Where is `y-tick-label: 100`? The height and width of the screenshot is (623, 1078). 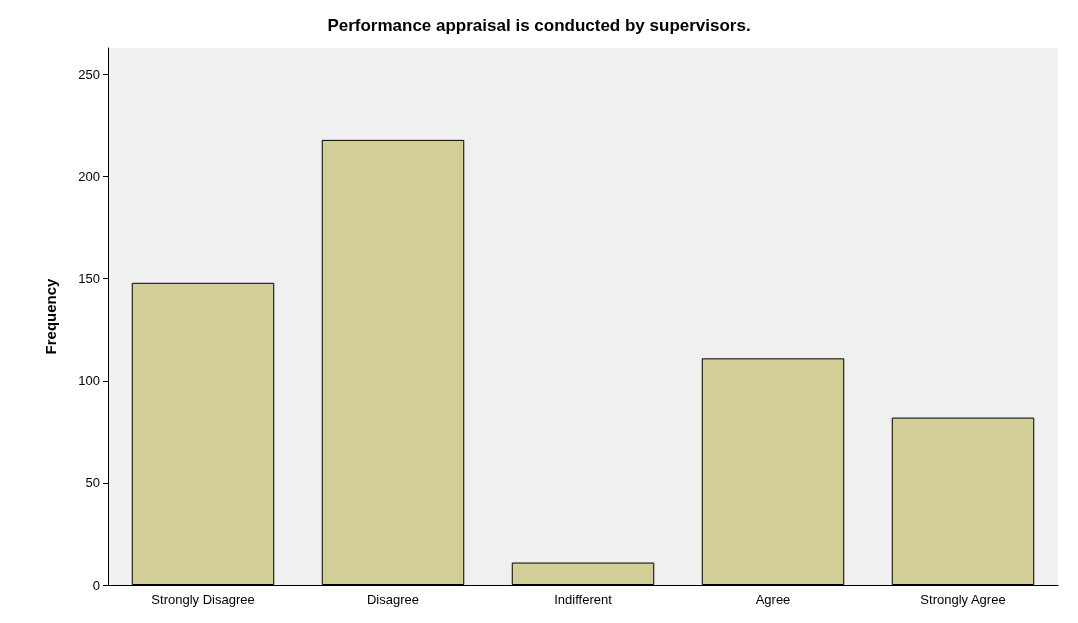 y-tick-label: 100 is located at coordinates (89, 381).